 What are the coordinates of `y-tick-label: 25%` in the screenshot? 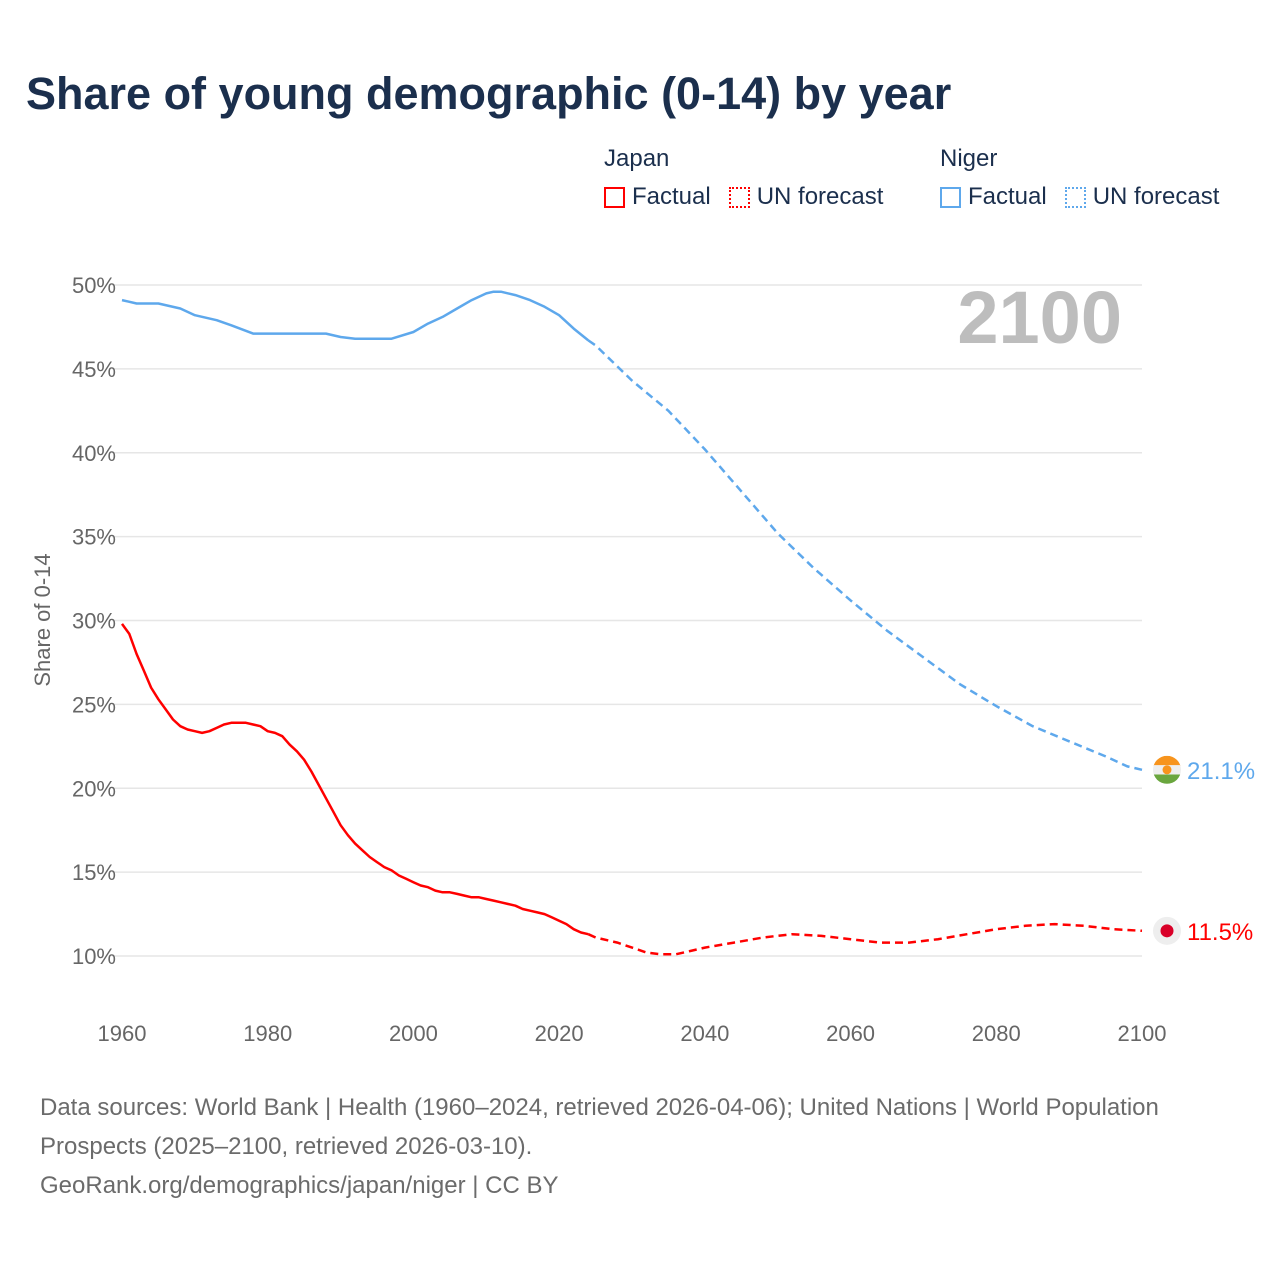 It's located at (94, 704).